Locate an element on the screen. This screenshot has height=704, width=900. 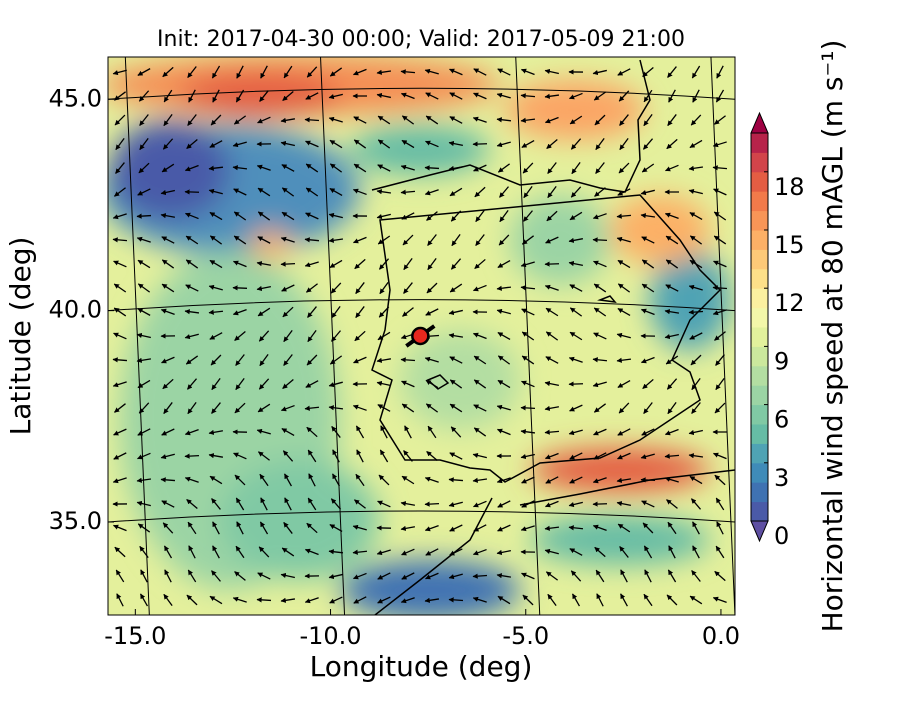
colorbar-extend-over is located at coordinates (759, 123).